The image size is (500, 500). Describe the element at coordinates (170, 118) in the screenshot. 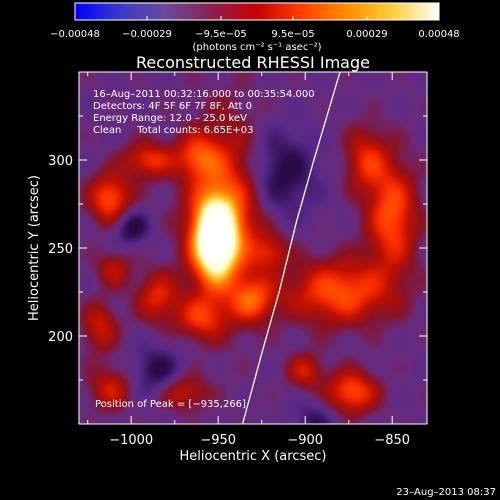

I see `annotation-energy-range: Energy Range: 12.0 – 25.0 keV` at that location.